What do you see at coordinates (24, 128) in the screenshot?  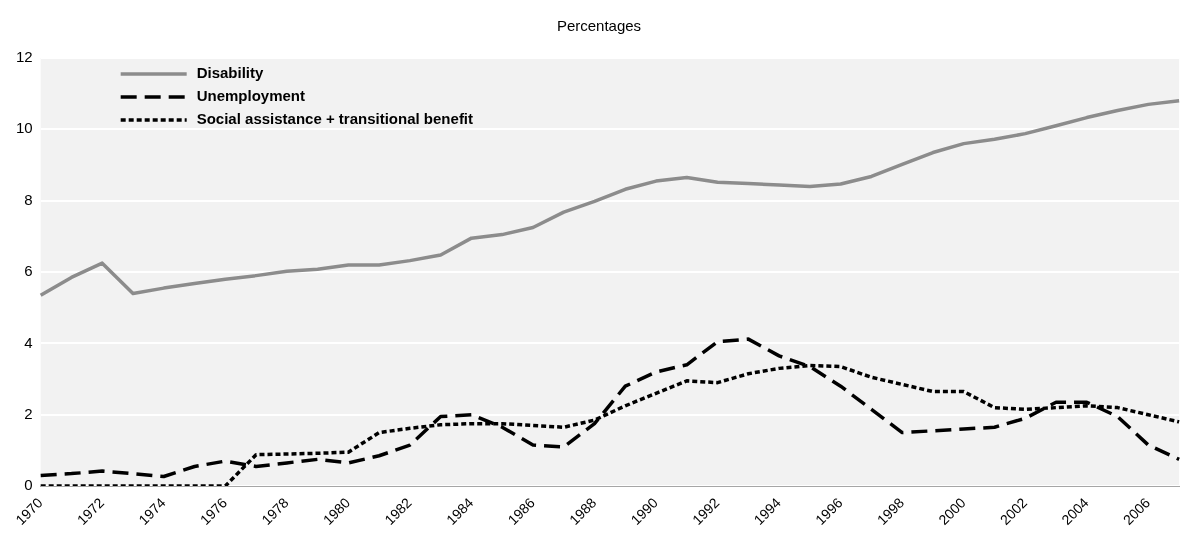 I see `y-tick-label: 10` at bounding box center [24, 128].